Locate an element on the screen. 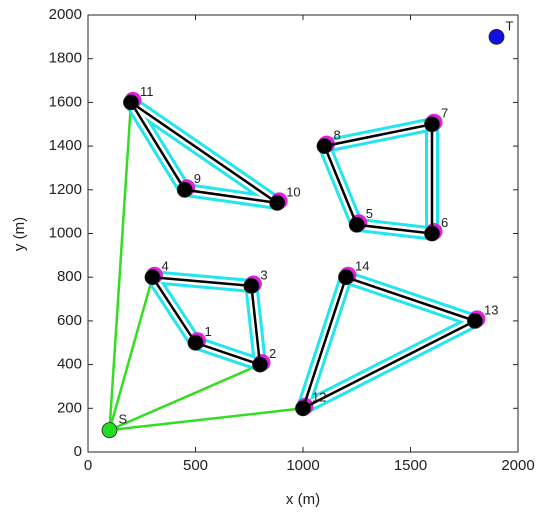 The width and height of the screenshot is (550, 526). y-tick-label: 200 is located at coordinates (69, 407).